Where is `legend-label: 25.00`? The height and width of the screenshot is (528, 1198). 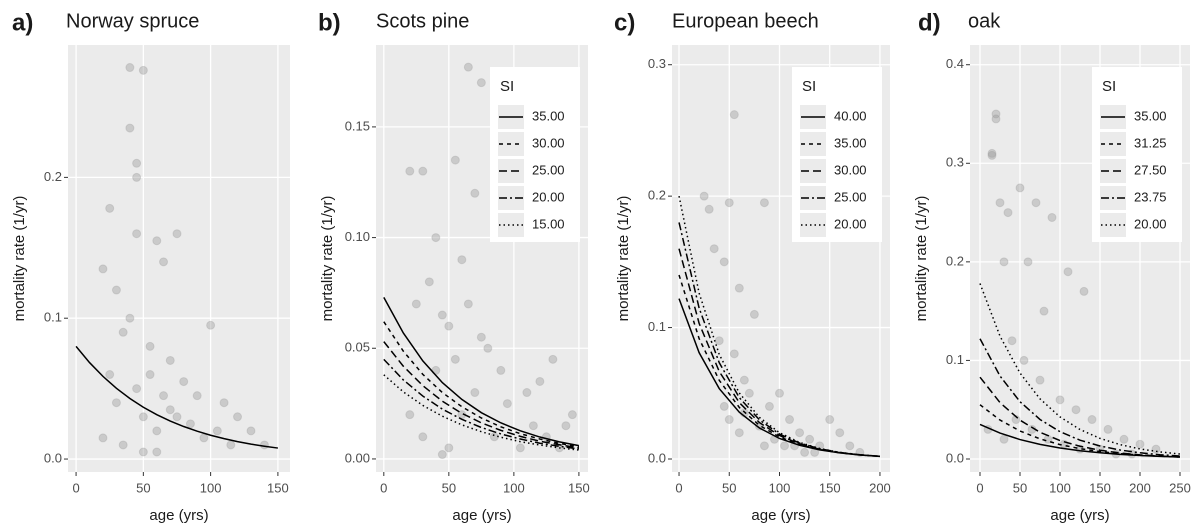 legend-label: 25.00 is located at coordinates (850, 196).